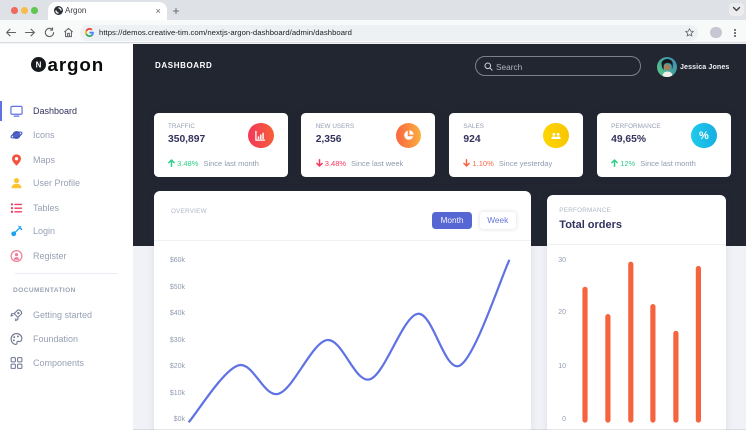 Image resolution: width=746 pixels, height=430 pixels. Describe the element at coordinates (39, 65) in the screenshot. I see `svg-text: N` at that location.